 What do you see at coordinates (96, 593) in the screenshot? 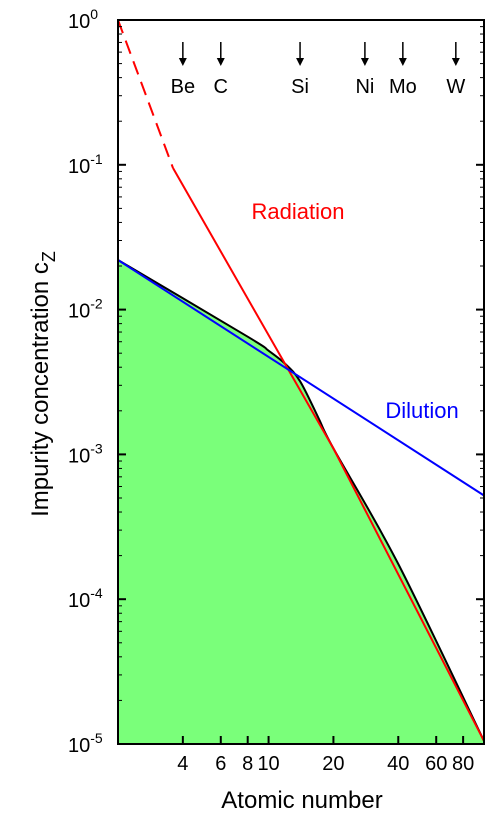
I see `y-tick-label-exponent: -4` at bounding box center [96, 593].